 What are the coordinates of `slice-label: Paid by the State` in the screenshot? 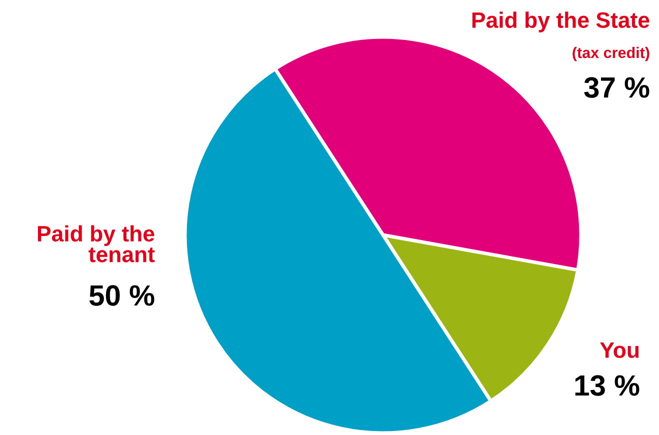 It's located at (561, 22).